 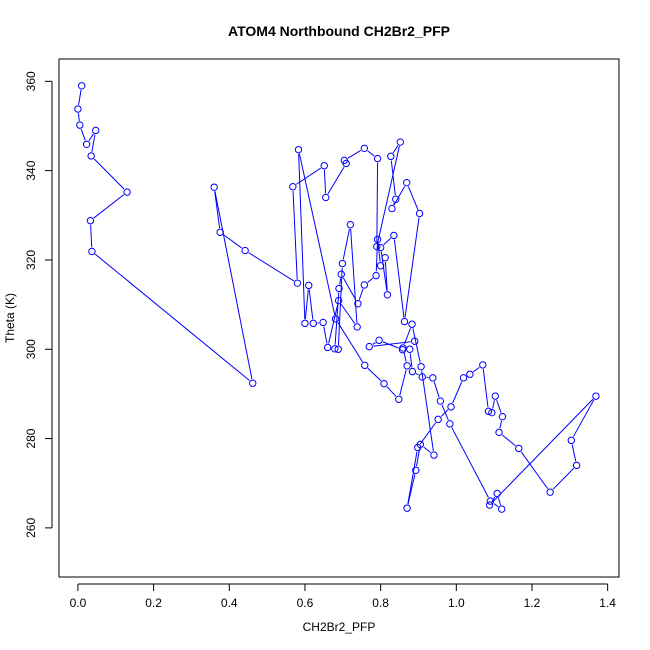 What do you see at coordinates (532, 603) in the screenshot?
I see `x-tick-label: 1.2` at bounding box center [532, 603].